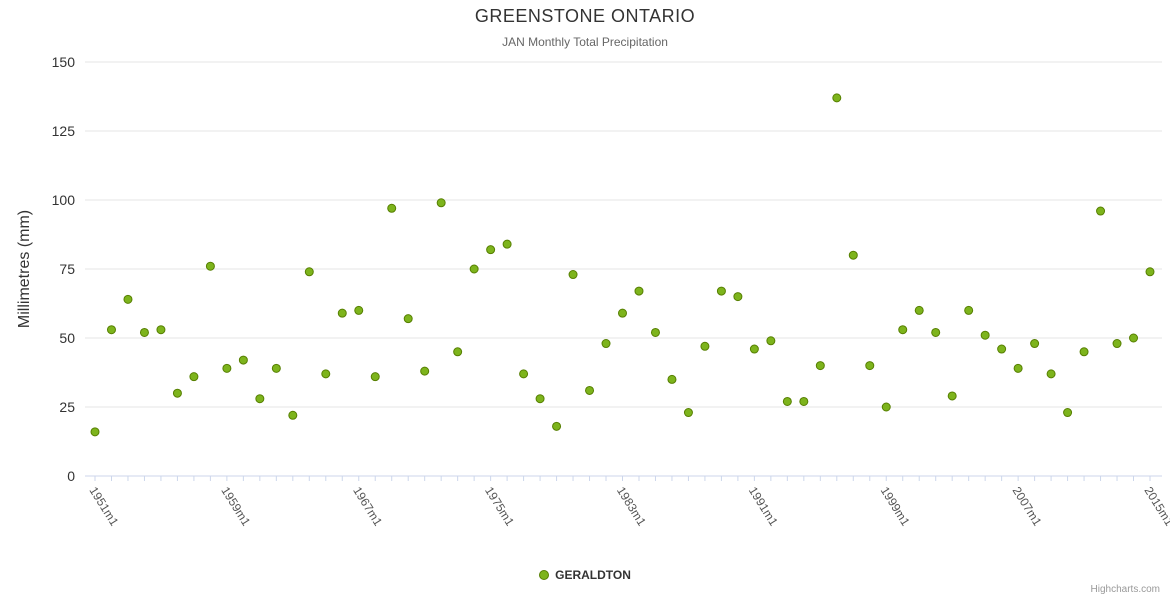 Image resolution: width=1170 pixels, height=600 pixels. Describe the element at coordinates (763, 506) in the screenshot. I see `x-axis-label: 1991m1` at that location.